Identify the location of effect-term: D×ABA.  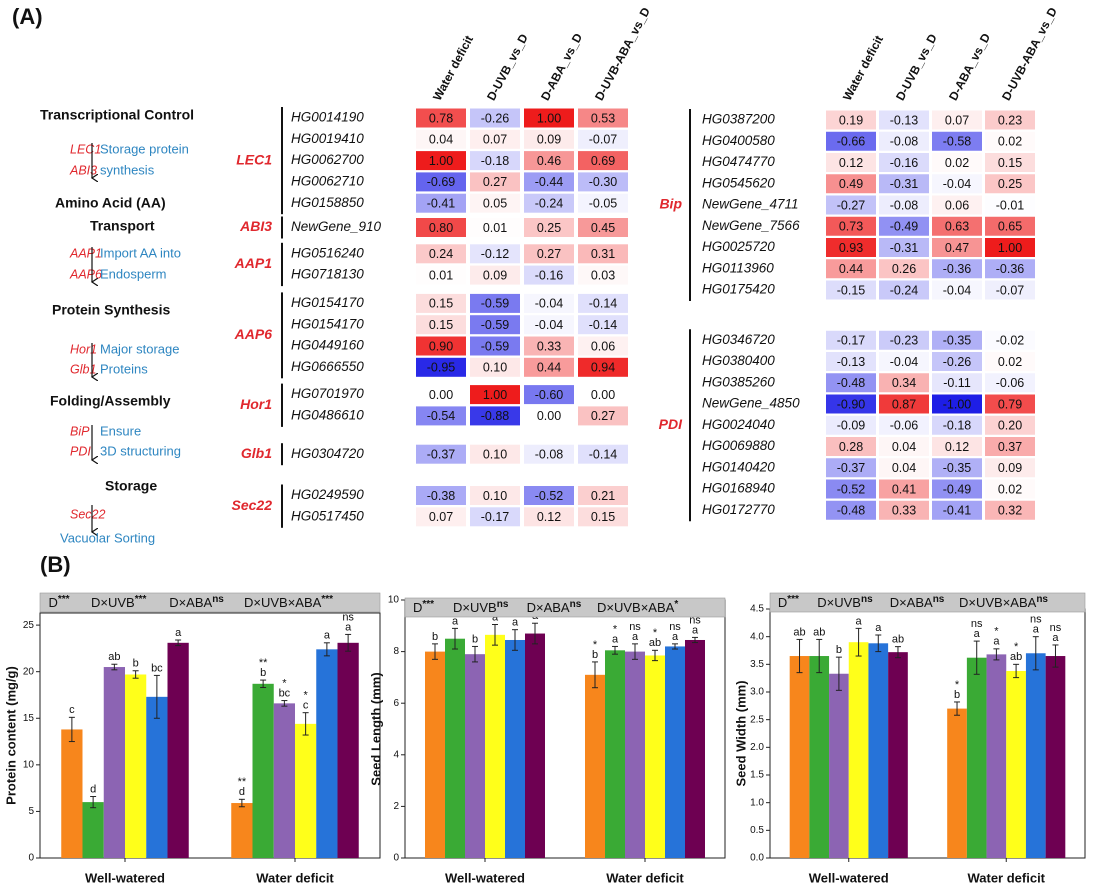
(548, 607).